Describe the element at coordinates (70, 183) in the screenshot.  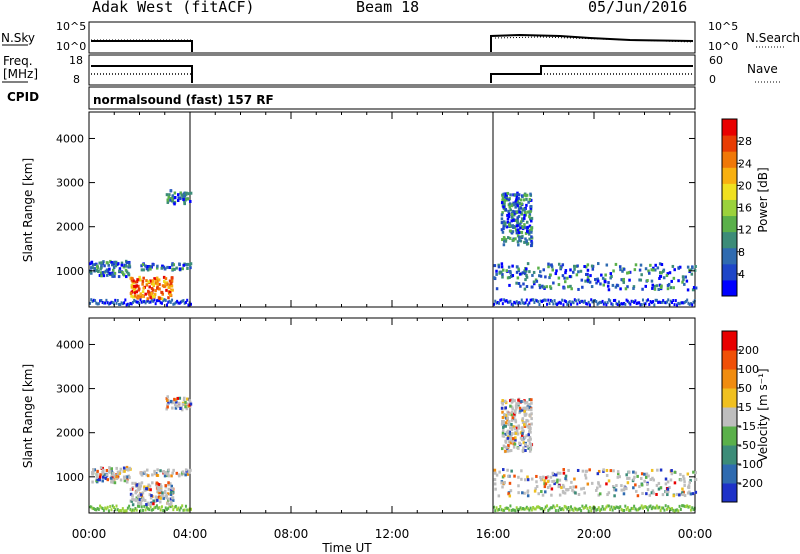
I see `y-tick-label: 3000` at that location.